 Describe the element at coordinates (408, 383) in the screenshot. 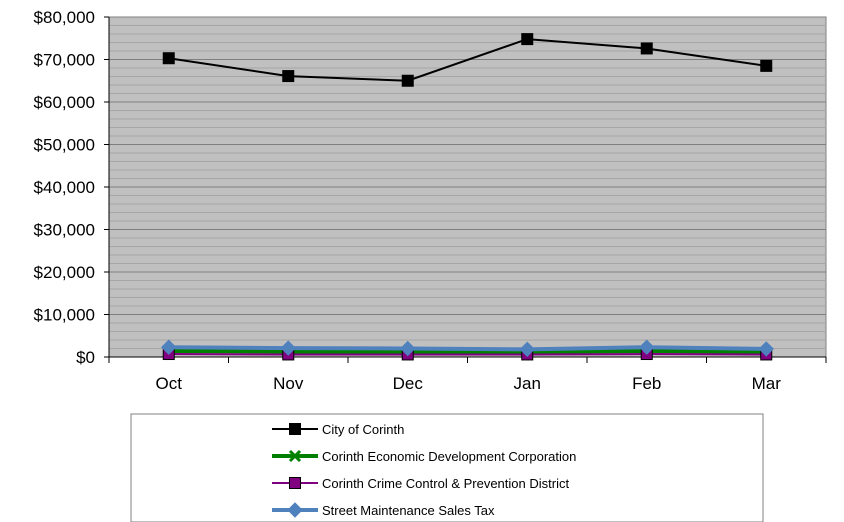

I see `x-tick-label: Dec` at that location.